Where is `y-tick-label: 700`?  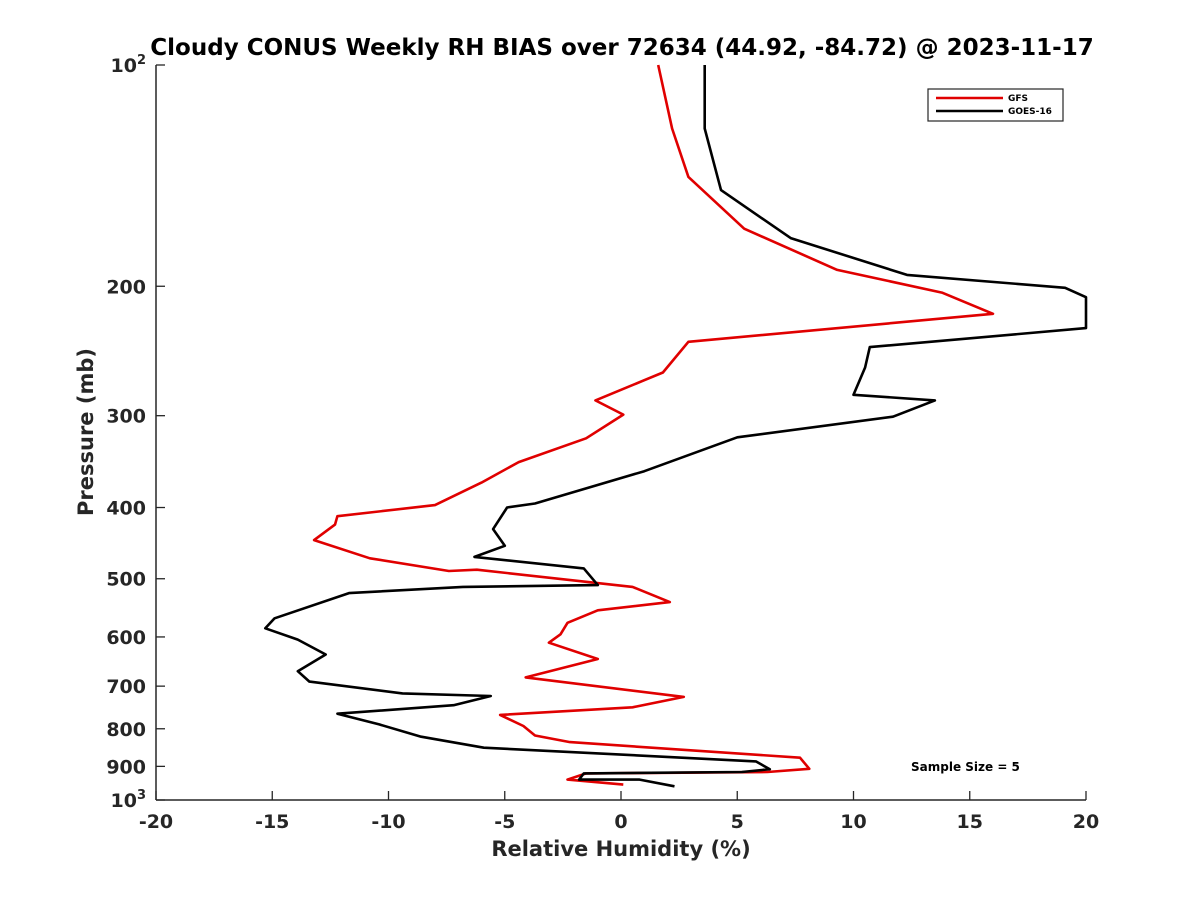 y-tick-label: 700 is located at coordinates (126, 687).